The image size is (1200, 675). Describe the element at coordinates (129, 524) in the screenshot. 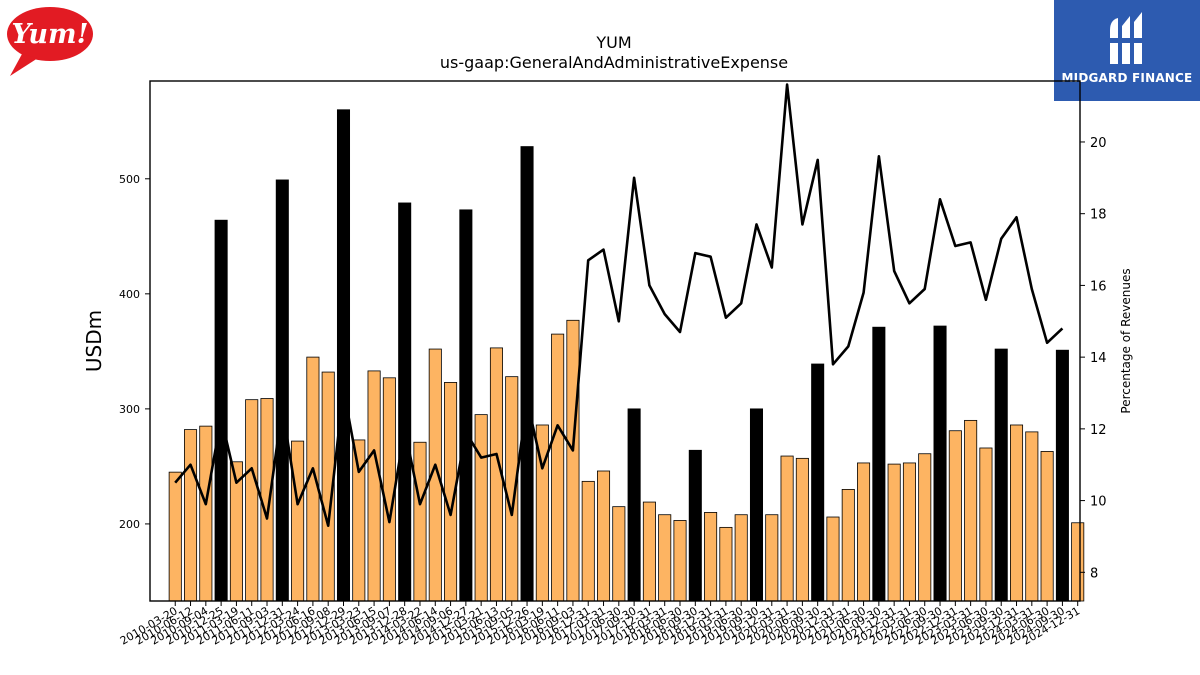

I see `y-tick-label: 200` at that location.